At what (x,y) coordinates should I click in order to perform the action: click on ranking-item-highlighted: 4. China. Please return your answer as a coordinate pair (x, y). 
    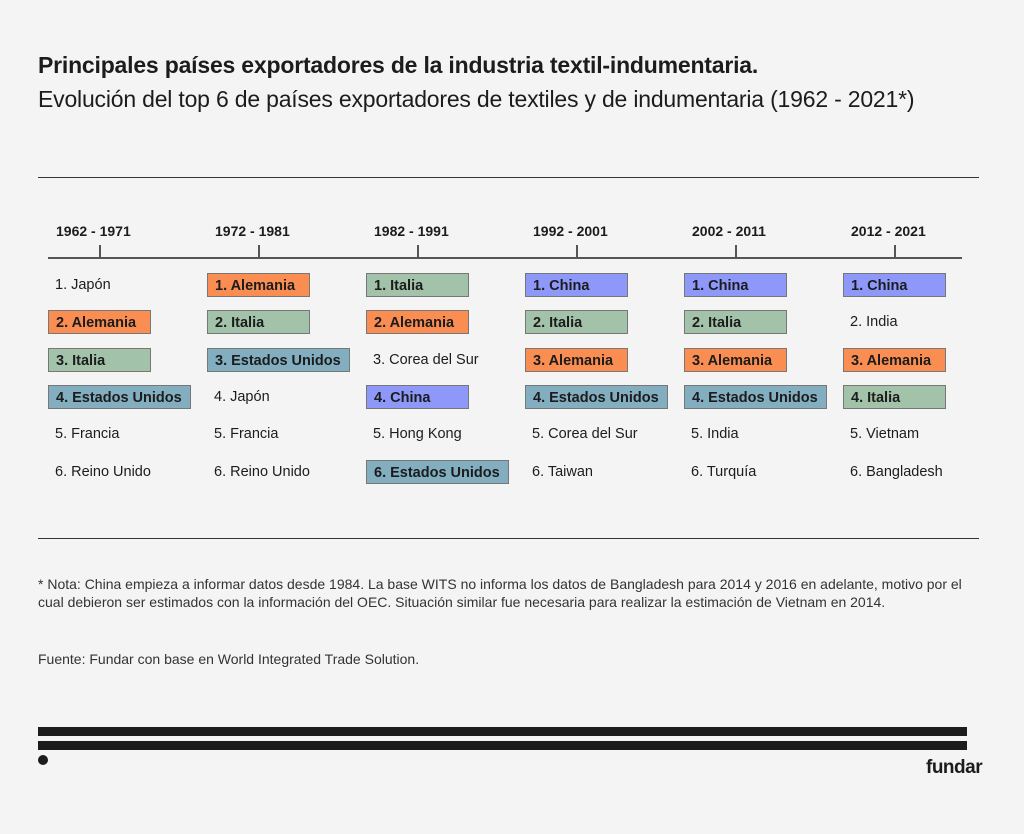
    Looking at the image, I should click on (417, 396).